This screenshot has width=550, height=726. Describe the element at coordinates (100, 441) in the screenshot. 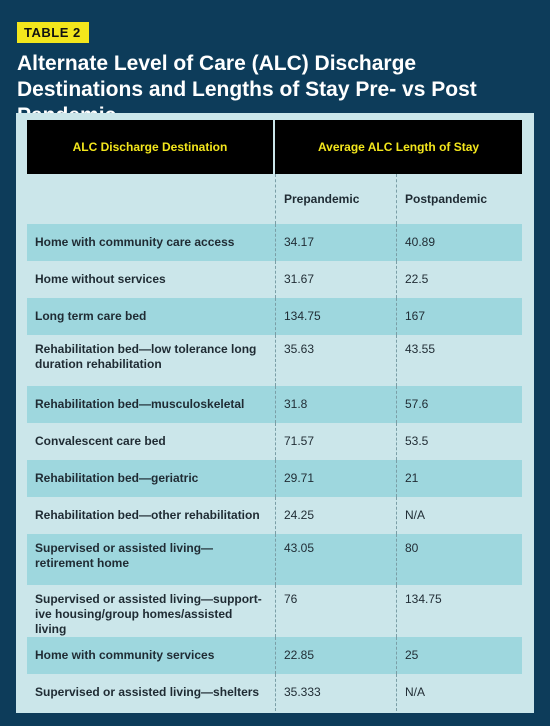

I see `destination-cell: Convalescent care bed` at that location.